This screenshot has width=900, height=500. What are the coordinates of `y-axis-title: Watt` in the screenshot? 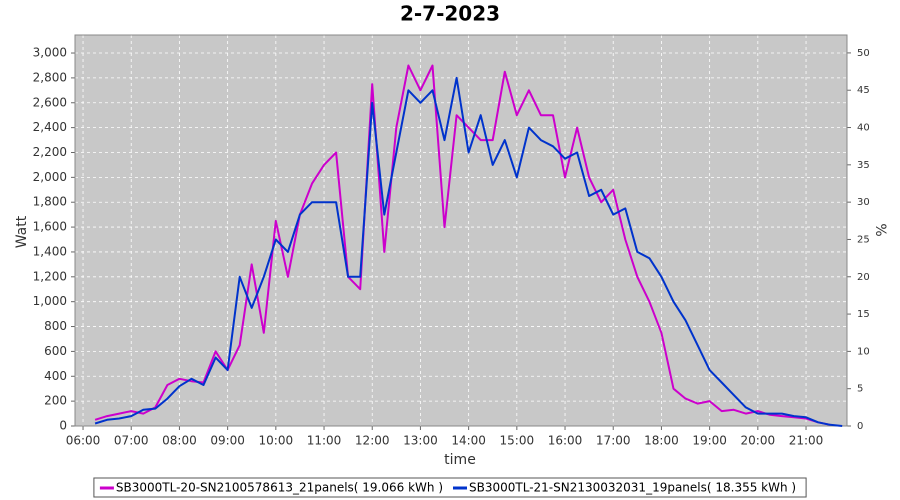 It's located at (22, 231).